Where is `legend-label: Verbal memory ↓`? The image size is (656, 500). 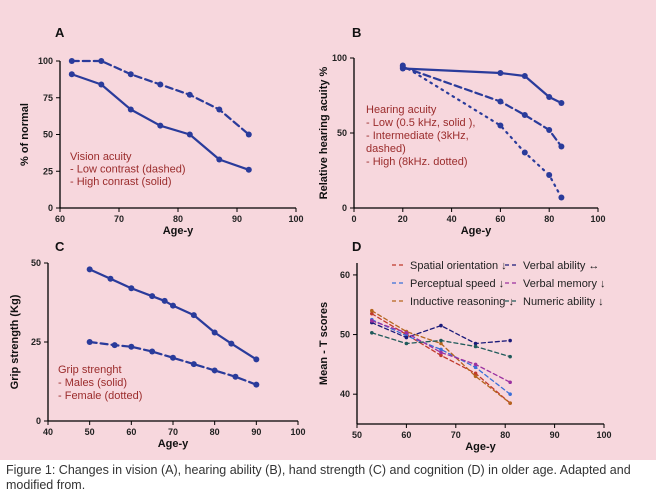 legend-label: Verbal memory ↓ is located at coordinates (564, 284).